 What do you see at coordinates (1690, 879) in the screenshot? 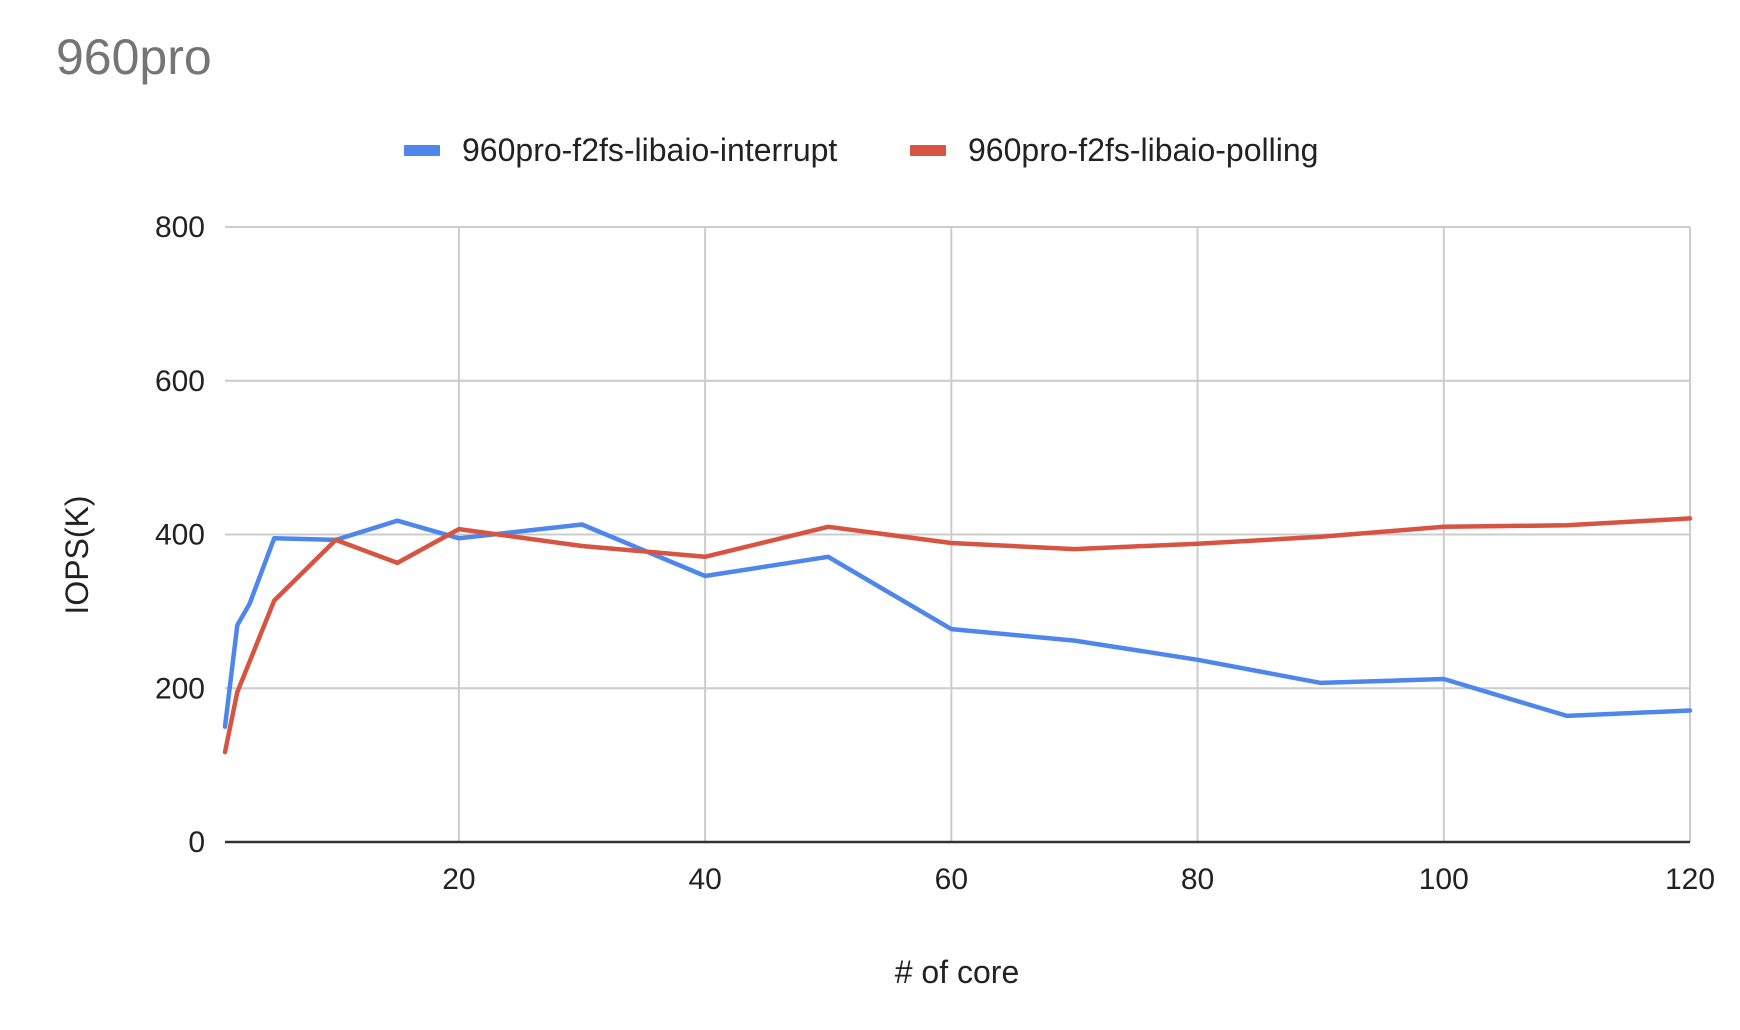
I see `x-tick-label: 120` at bounding box center [1690, 879].